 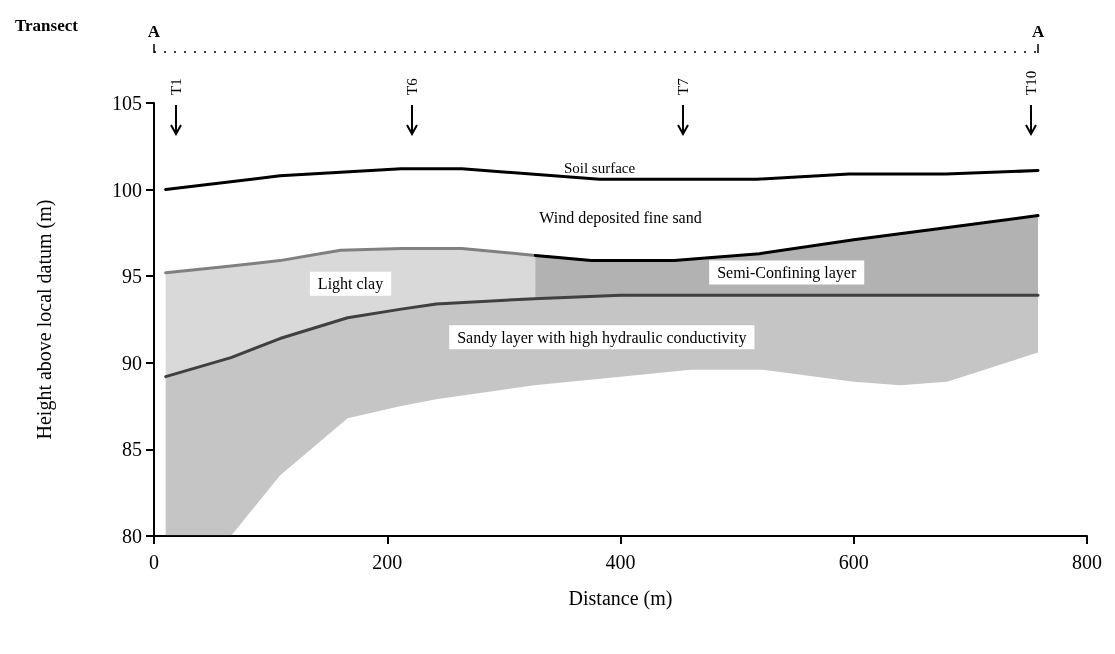 I want to click on y-tick-label: 85, so click(x=132, y=449).